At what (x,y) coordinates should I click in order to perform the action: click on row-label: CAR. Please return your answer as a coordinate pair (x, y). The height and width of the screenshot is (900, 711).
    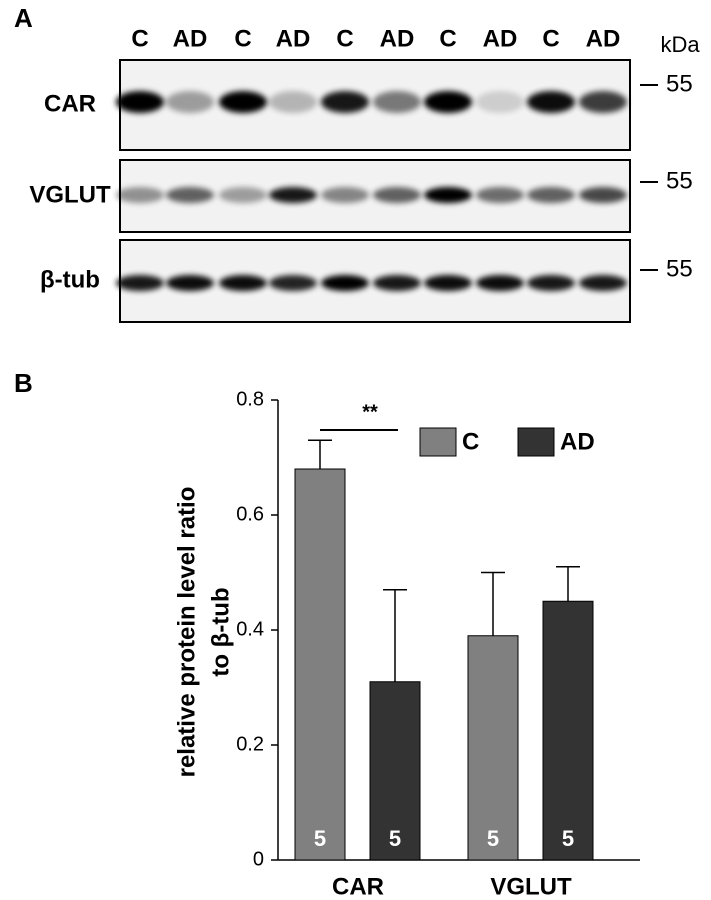
    Looking at the image, I should click on (70, 103).